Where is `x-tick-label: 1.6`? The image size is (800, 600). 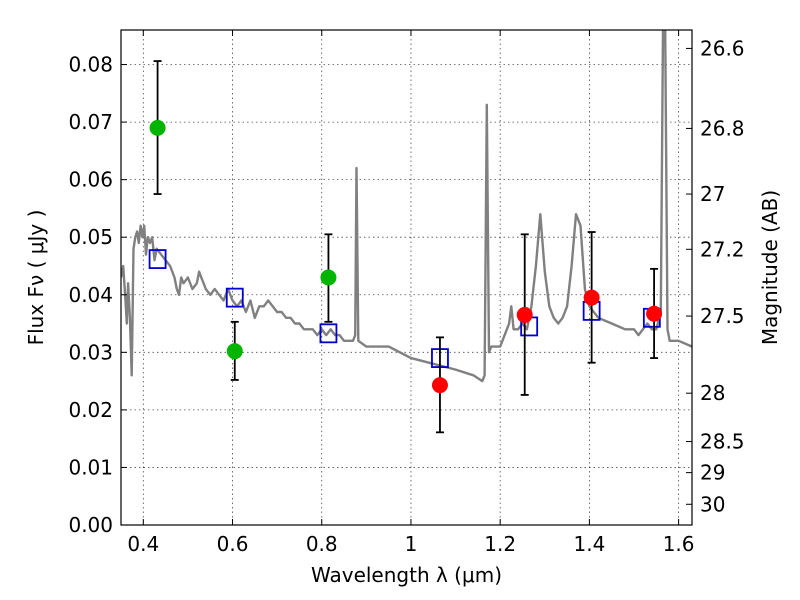
x-tick-label: 1.6 is located at coordinates (679, 544).